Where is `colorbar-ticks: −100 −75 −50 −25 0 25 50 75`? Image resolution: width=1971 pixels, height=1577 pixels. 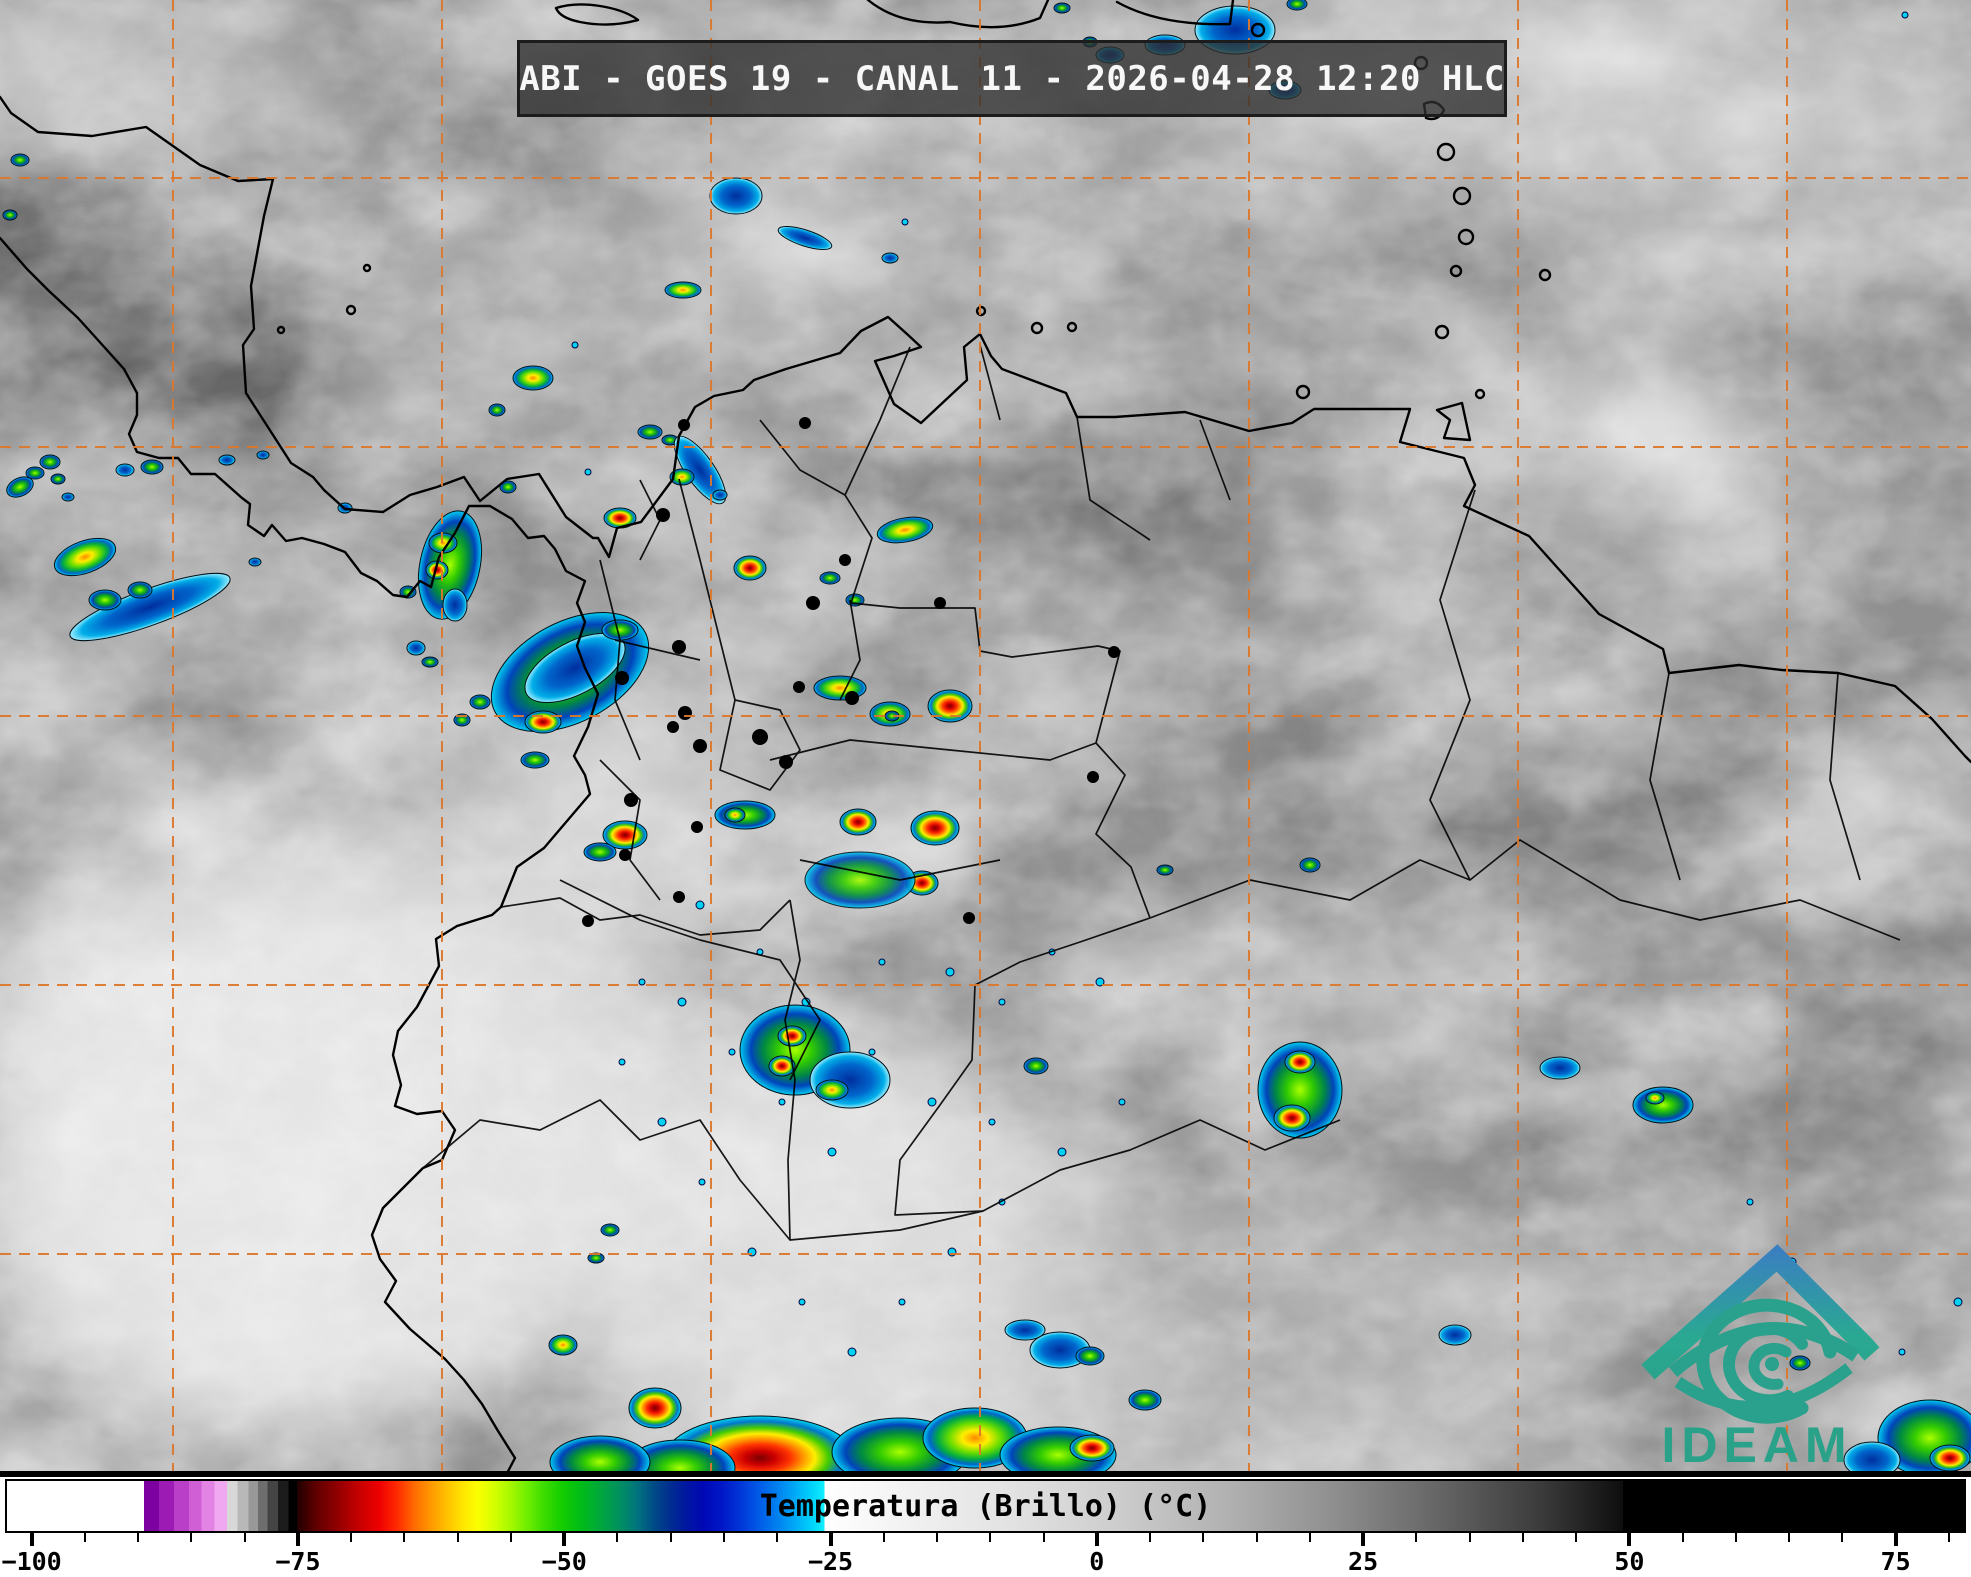
colorbar-ticks: −100 −75 −50 −25 0 25 50 75 is located at coordinates (983, 1555).